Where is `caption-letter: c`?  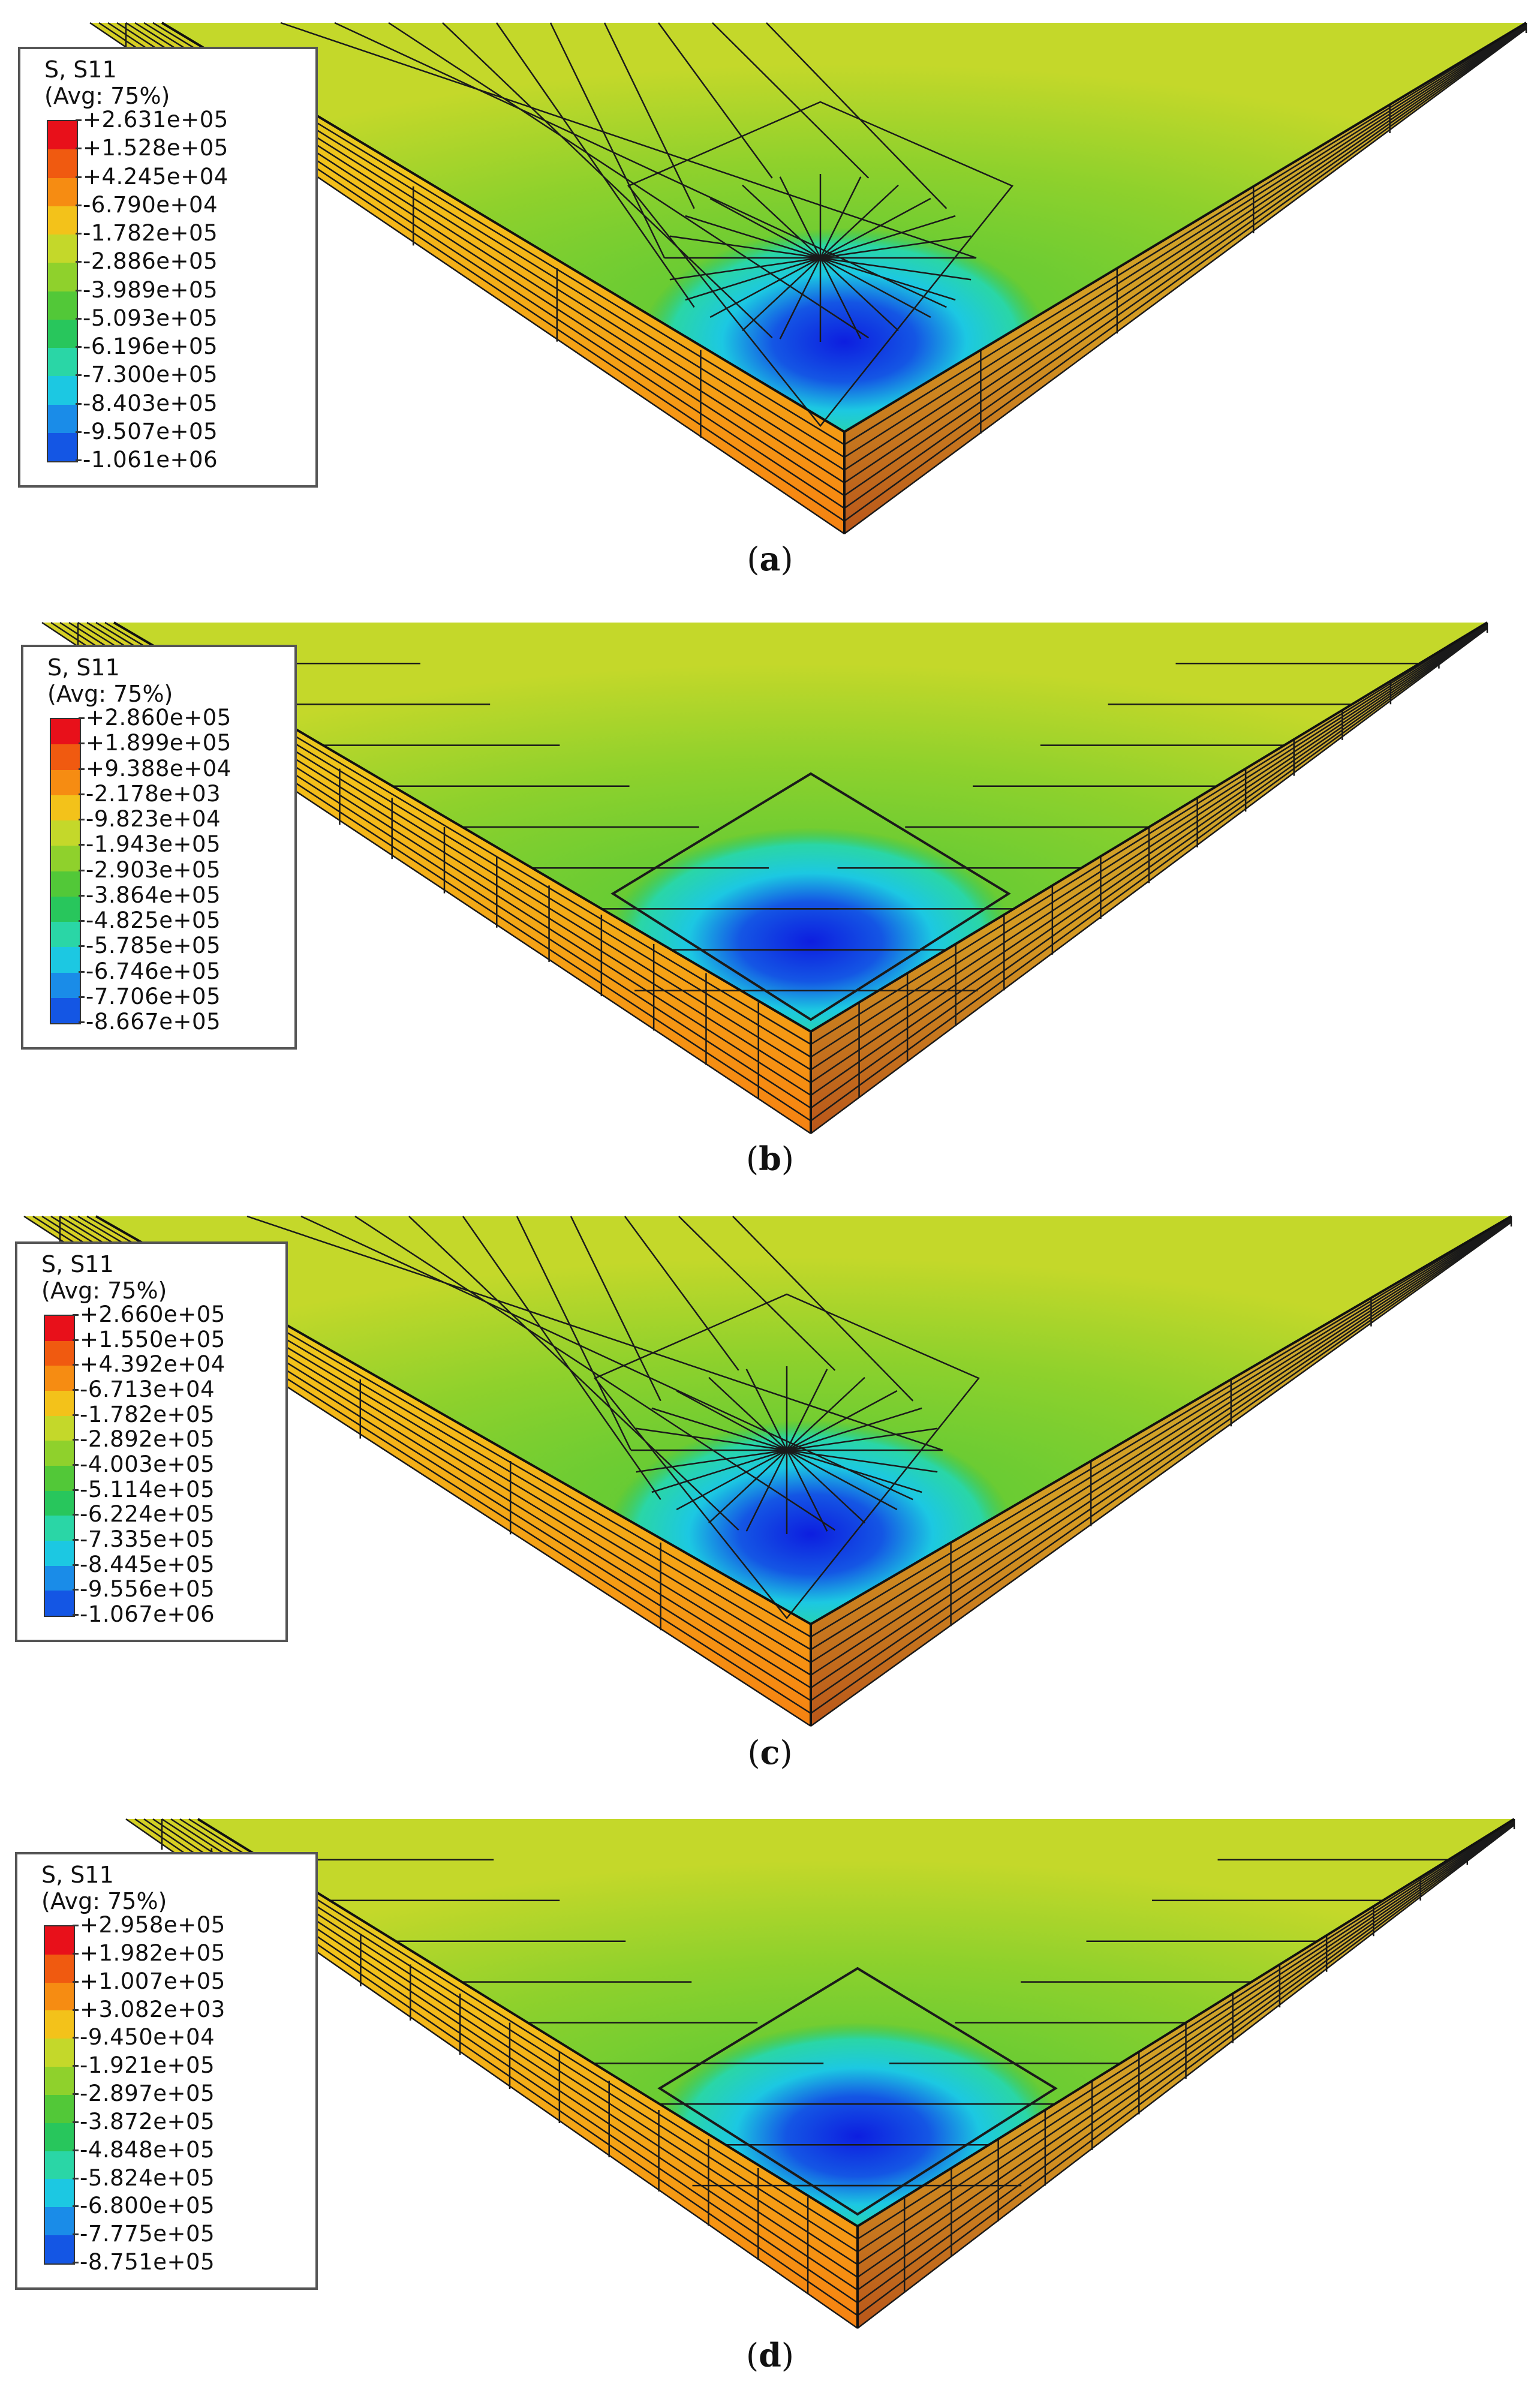
caption-letter: c is located at coordinates (770, 1752).